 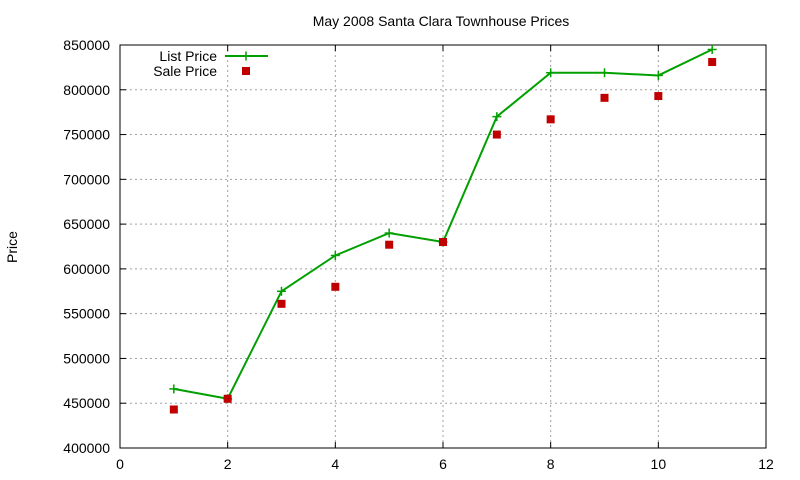 What do you see at coordinates (86, 224) in the screenshot?
I see `y-tick-label: 650000` at bounding box center [86, 224].